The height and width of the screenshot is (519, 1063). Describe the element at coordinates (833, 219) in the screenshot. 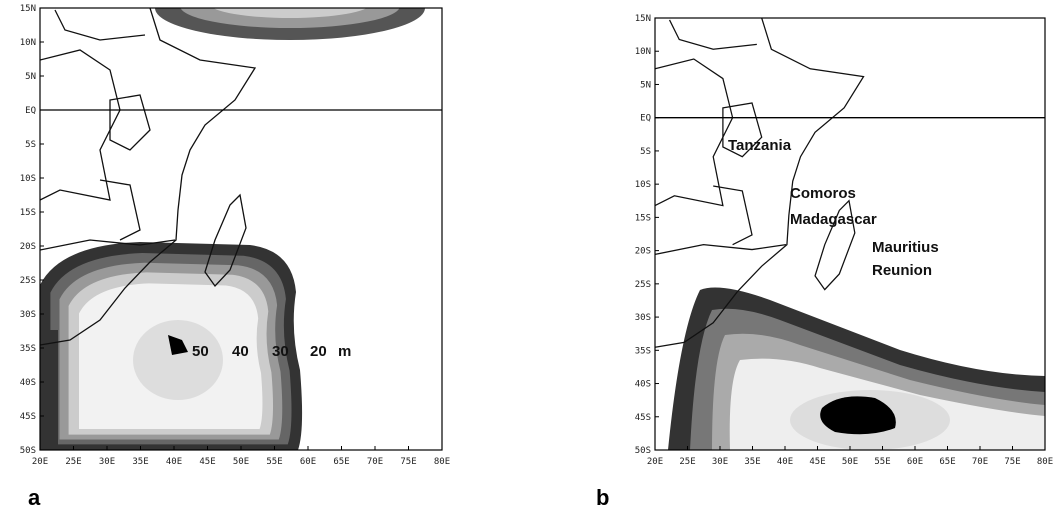

I see `annotation: Madagascar` at that location.